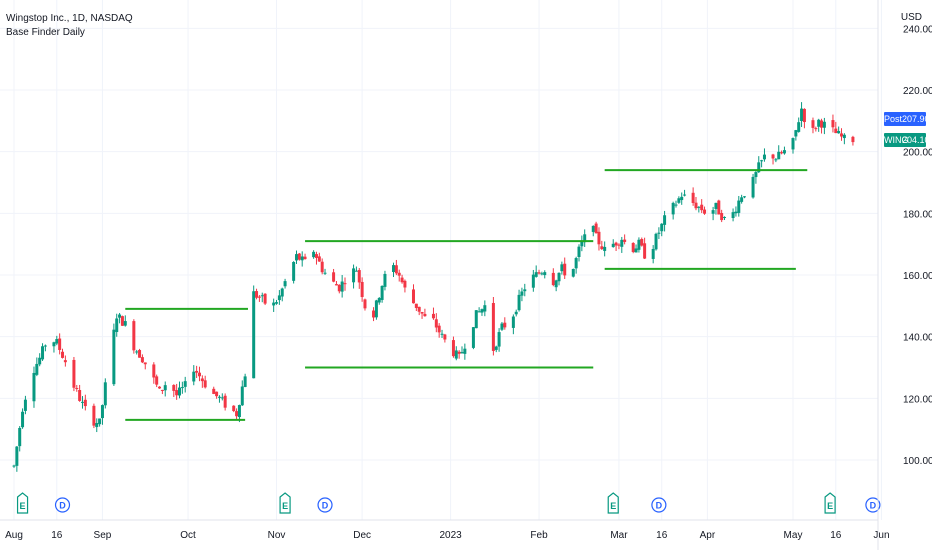  What do you see at coordinates (708, 535) in the screenshot?
I see `x-tick-label: Apr` at bounding box center [708, 535].